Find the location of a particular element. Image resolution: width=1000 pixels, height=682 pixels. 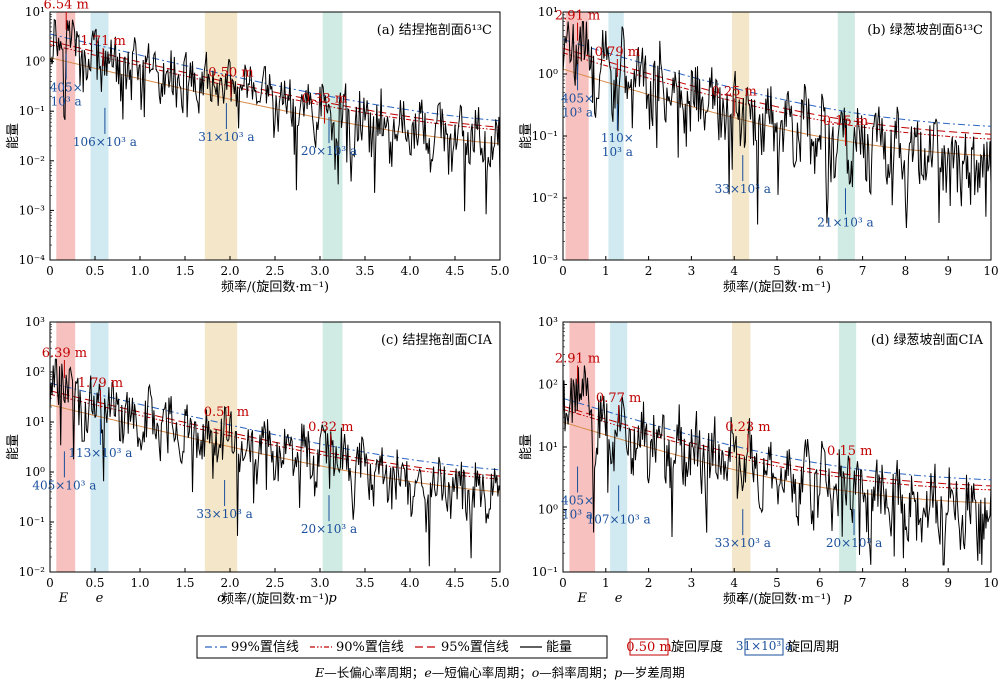

x-tick-label: 3.0 is located at coordinates (319, 583).